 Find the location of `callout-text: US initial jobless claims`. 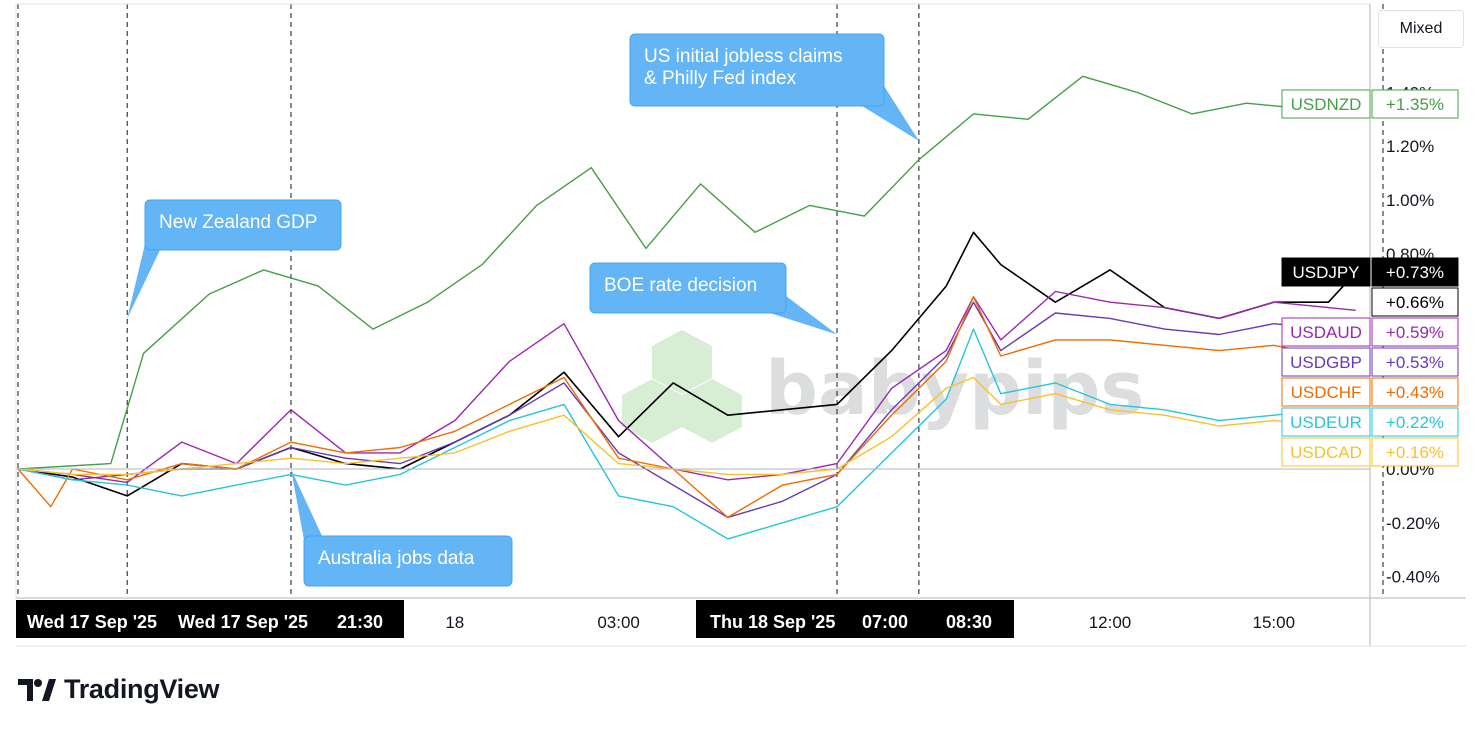

callout-text: US initial jobless claims is located at coordinates (743, 56).